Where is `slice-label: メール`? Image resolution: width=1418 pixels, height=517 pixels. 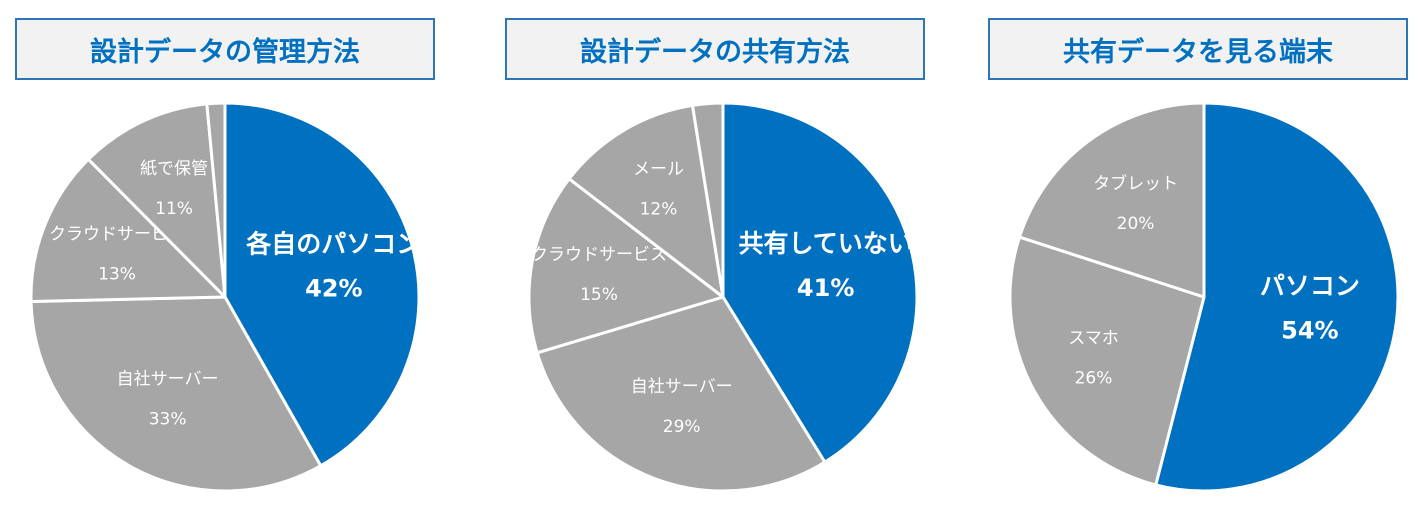 slice-label: メール is located at coordinates (658, 170).